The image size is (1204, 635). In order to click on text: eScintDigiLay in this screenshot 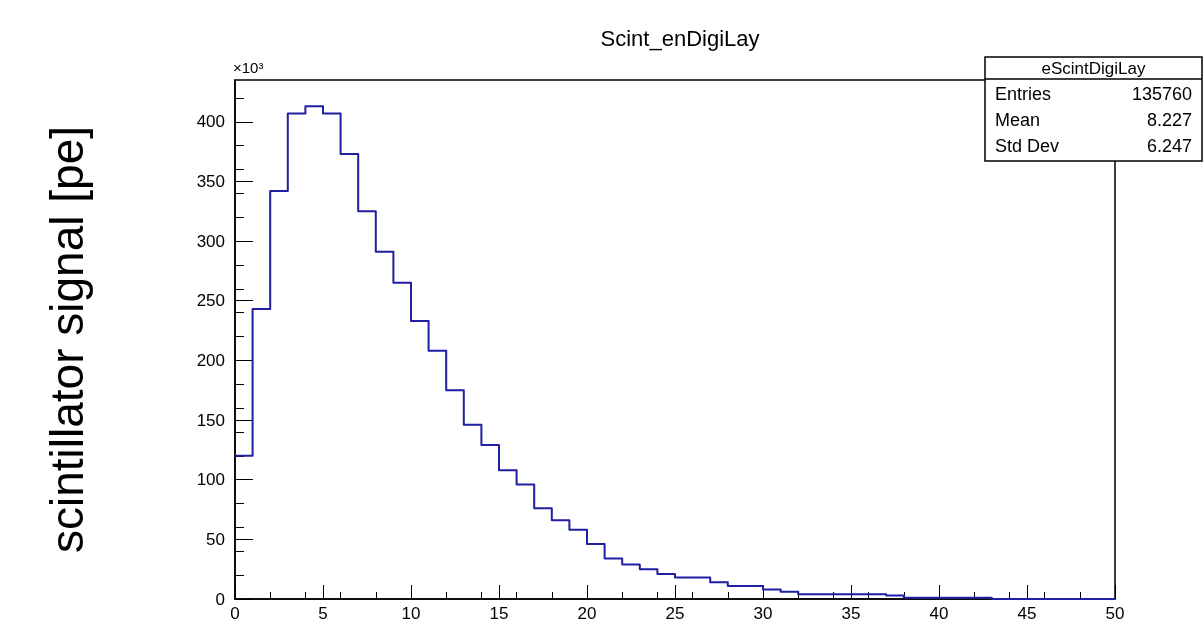, I will do `click(1093, 68)`.